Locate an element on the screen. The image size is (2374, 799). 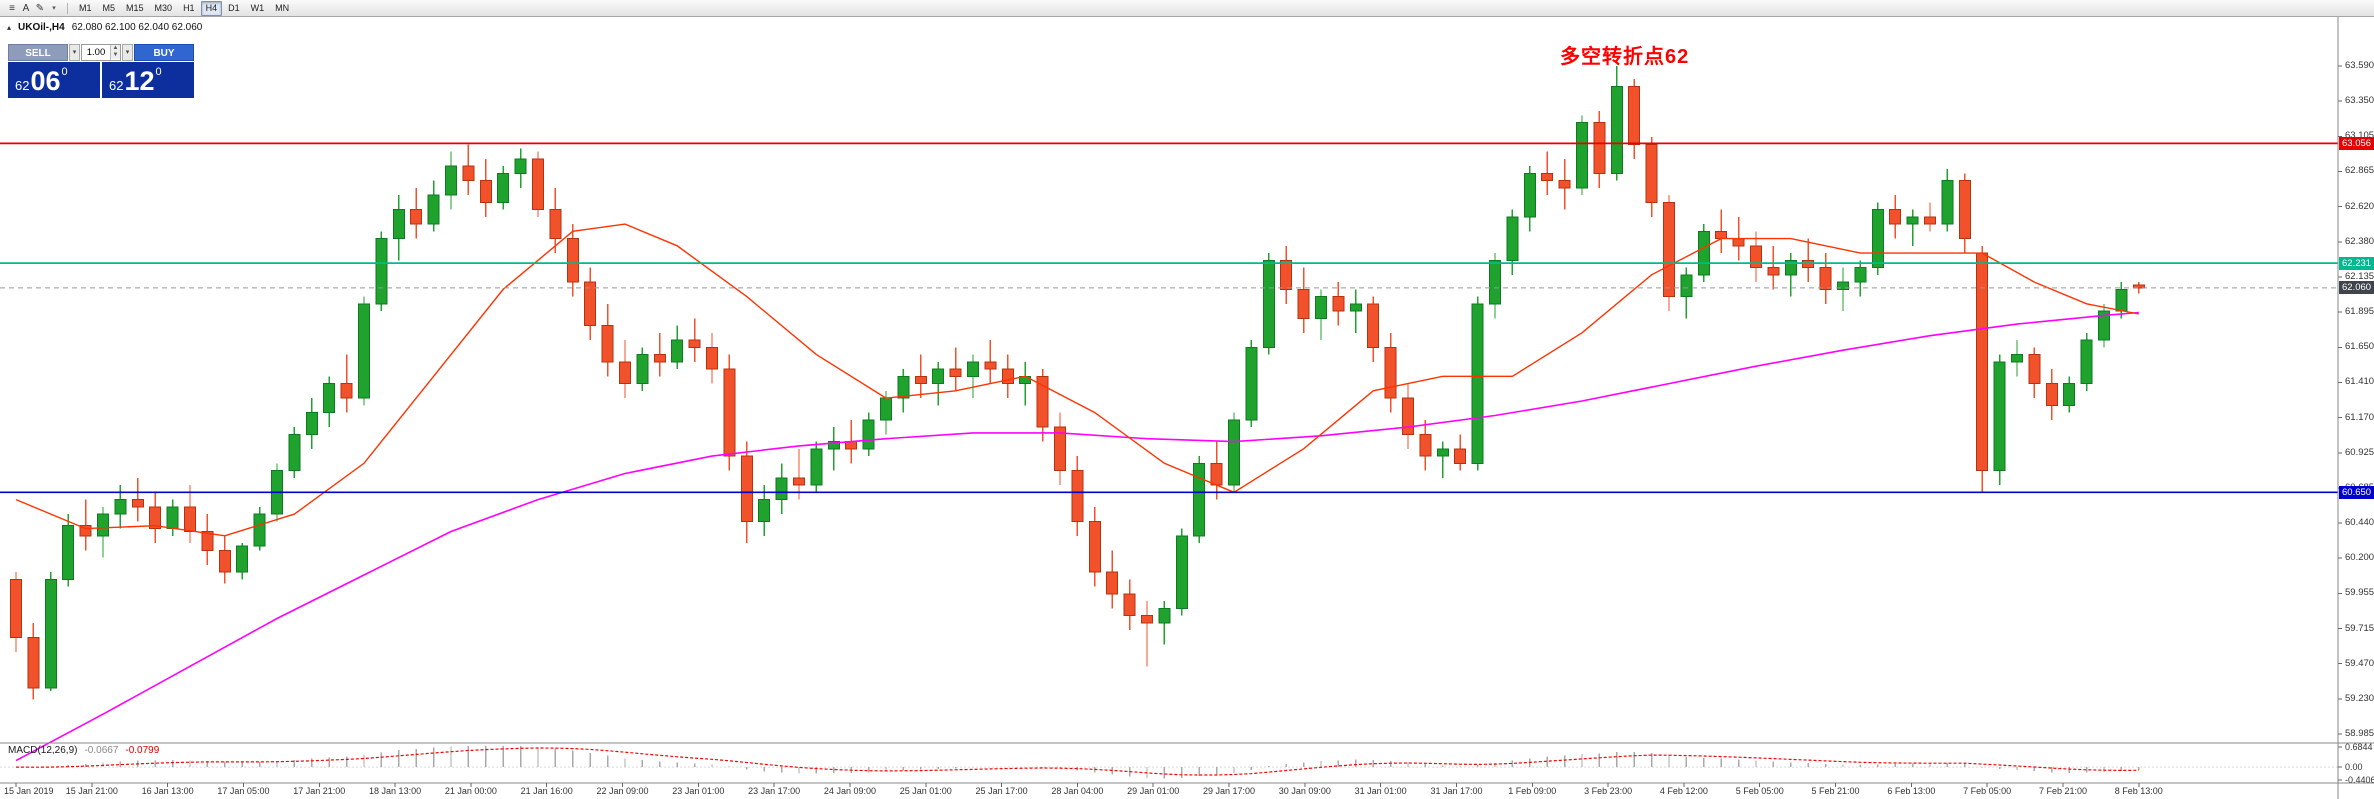
price-axis-label: 59.230 is located at coordinates (2359, 698).